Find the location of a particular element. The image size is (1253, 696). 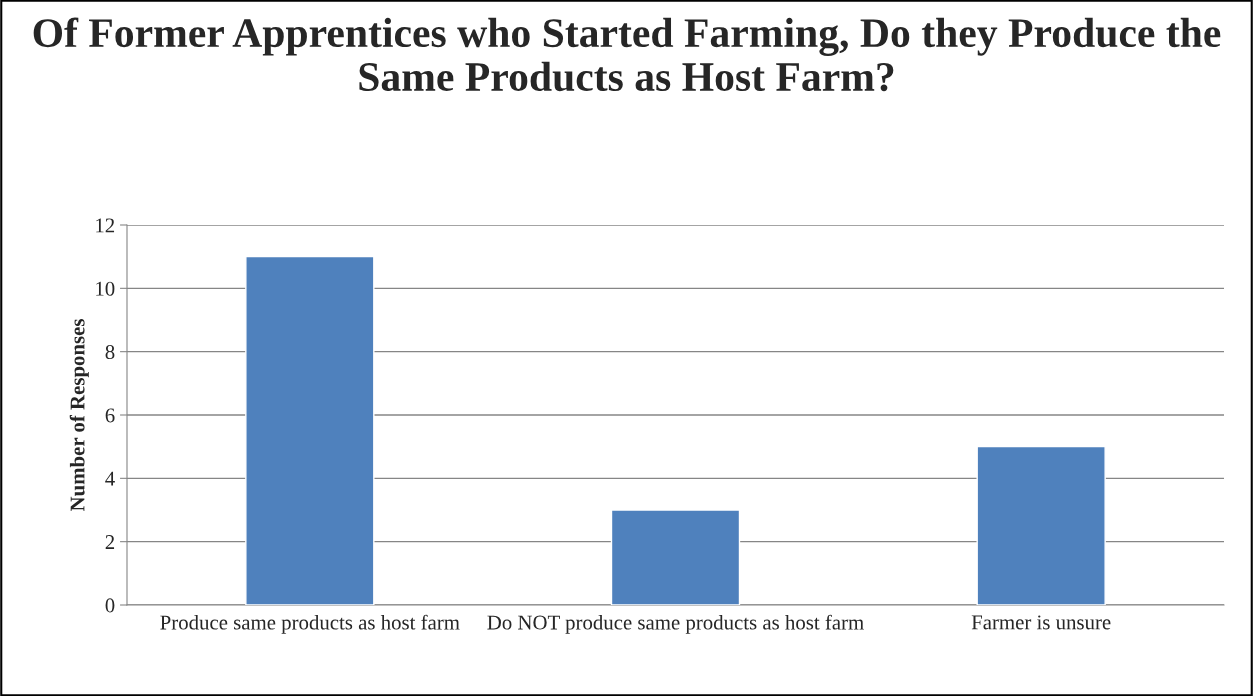

x-tick-label: Do NOT produce same products as host farm is located at coordinates (675, 624).